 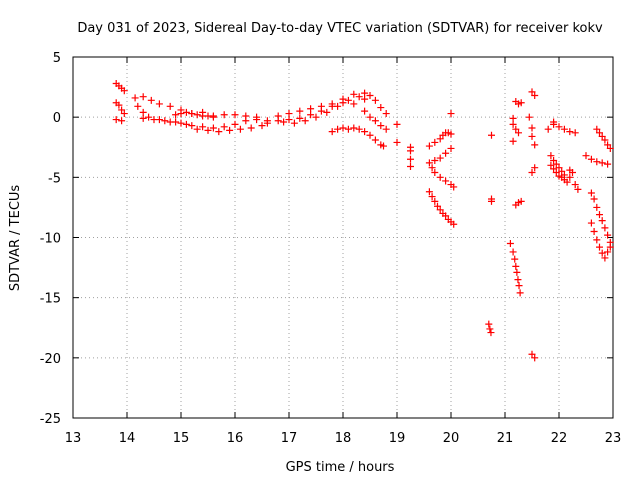 What do you see at coordinates (15, 238) in the screenshot?
I see `y-axis-label: SDTVAR / TECUs` at bounding box center [15, 238].